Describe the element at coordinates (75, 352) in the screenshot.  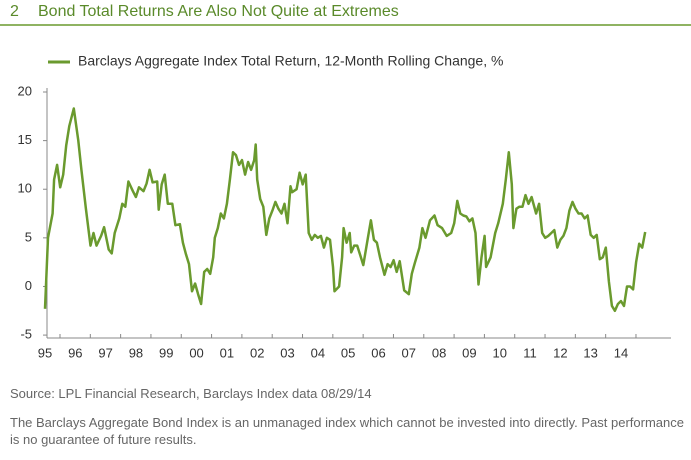
I see `x-tick-label: 96` at that location.